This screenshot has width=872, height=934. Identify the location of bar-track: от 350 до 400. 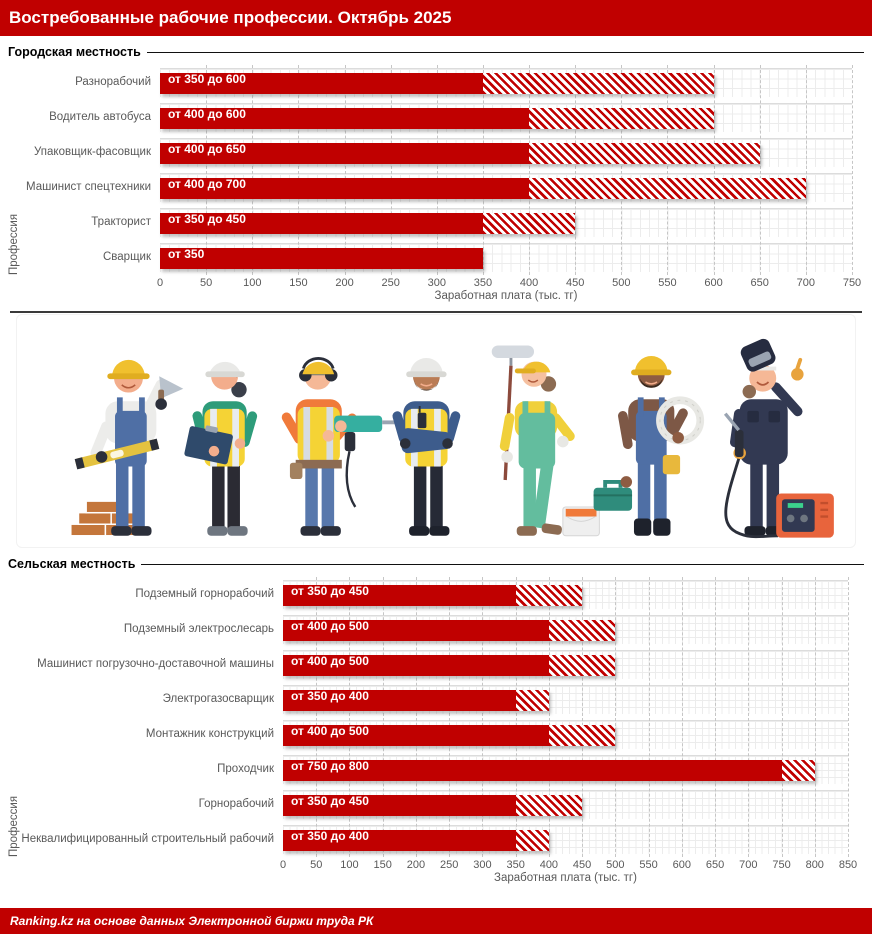
(565, 839).